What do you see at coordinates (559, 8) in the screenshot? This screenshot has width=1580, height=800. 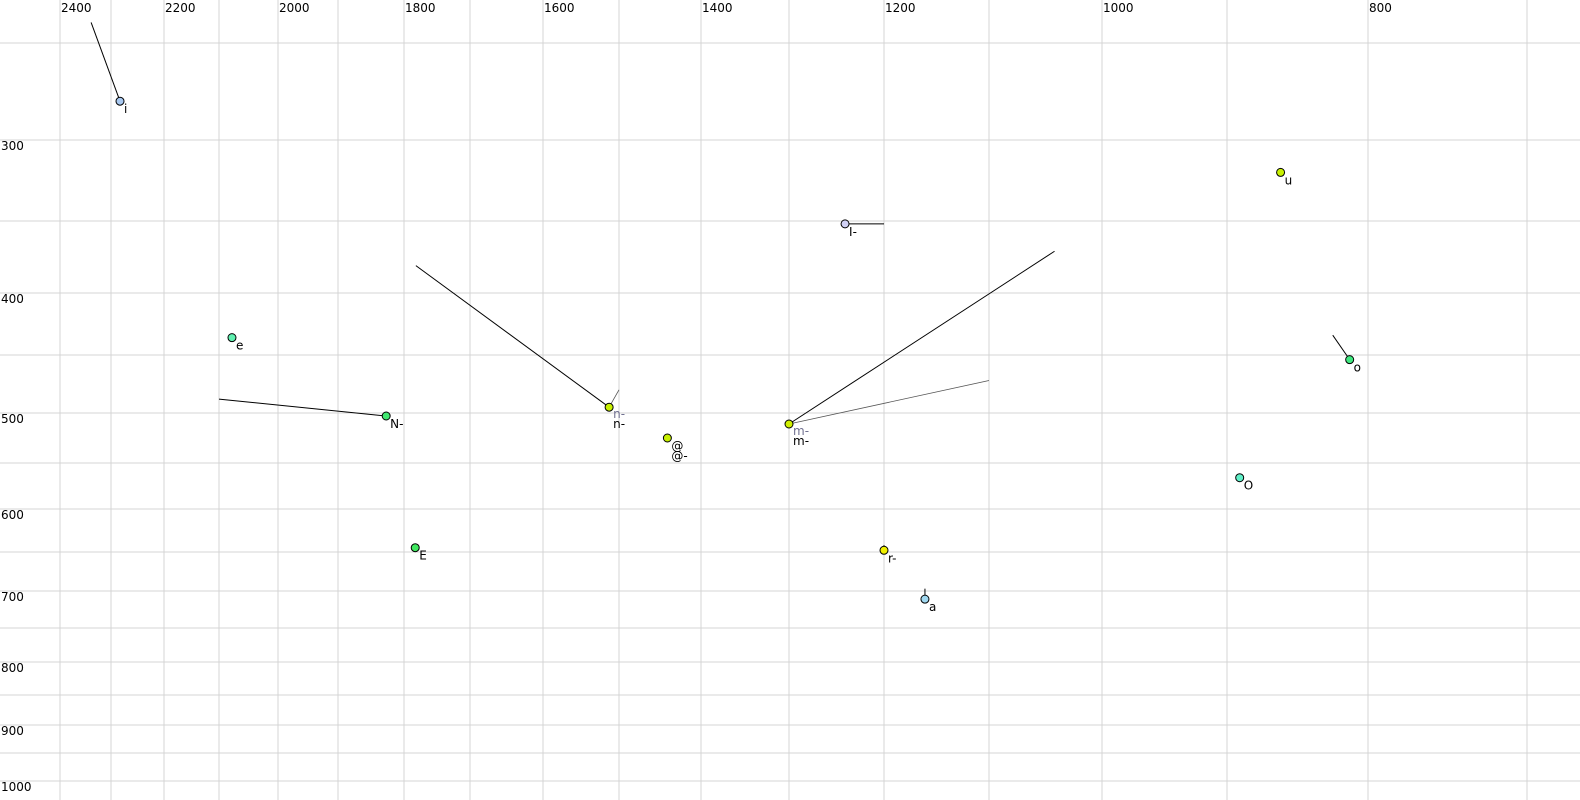 I see `x-tick-label: 1600` at bounding box center [559, 8].